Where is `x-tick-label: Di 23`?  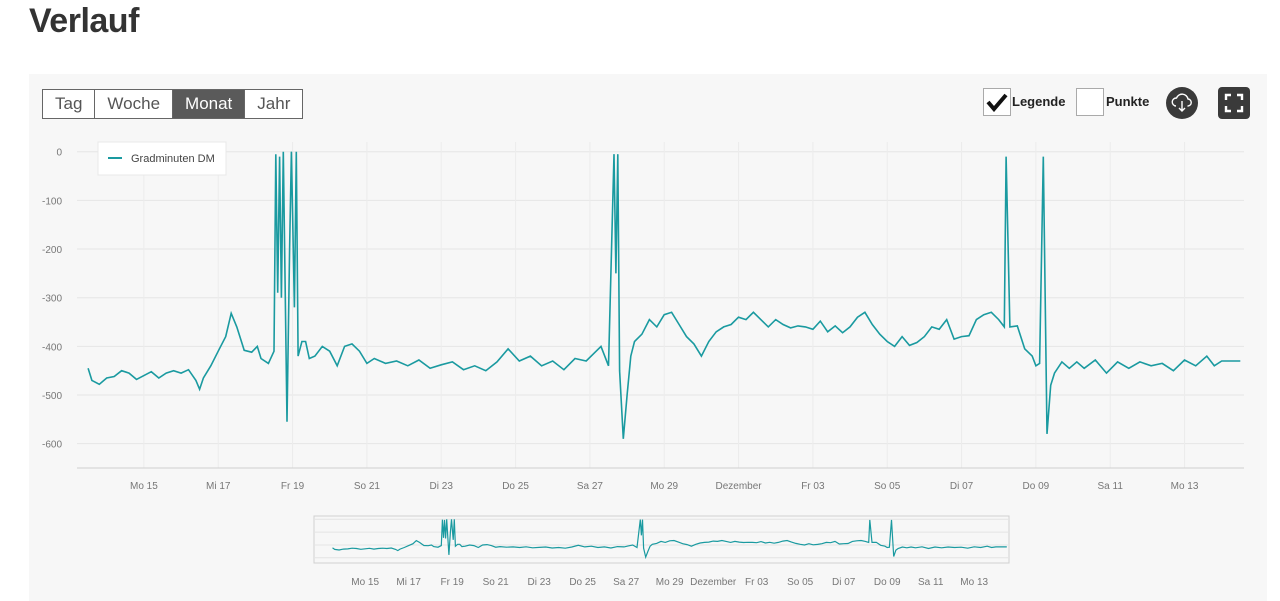 x-tick-label: Di 23 is located at coordinates (442, 486).